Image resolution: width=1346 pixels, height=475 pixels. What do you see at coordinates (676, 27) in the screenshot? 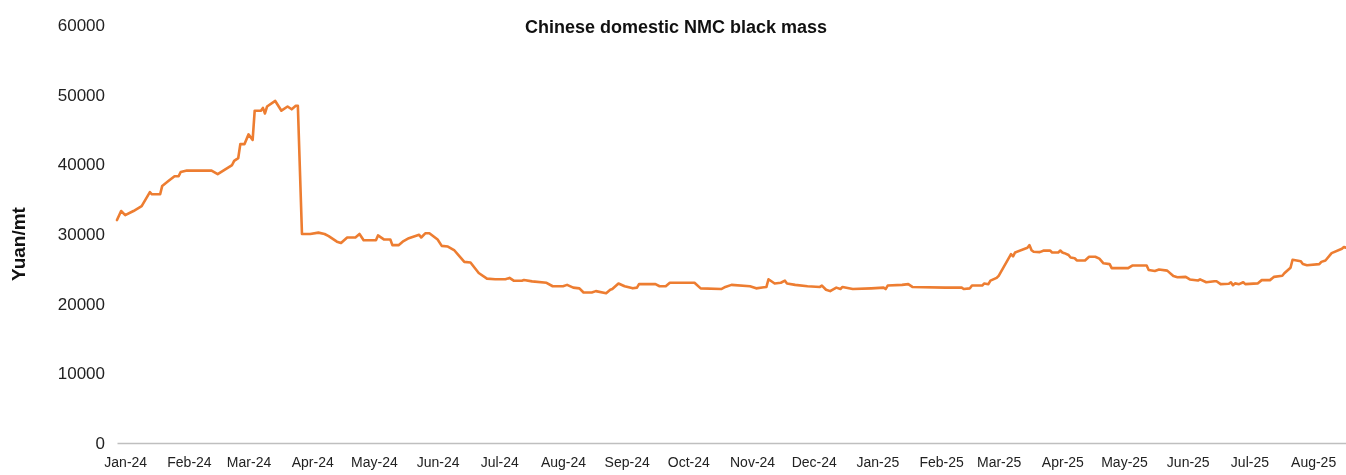
I see `chart-title: Chinese domestic NMC black mass` at bounding box center [676, 27].